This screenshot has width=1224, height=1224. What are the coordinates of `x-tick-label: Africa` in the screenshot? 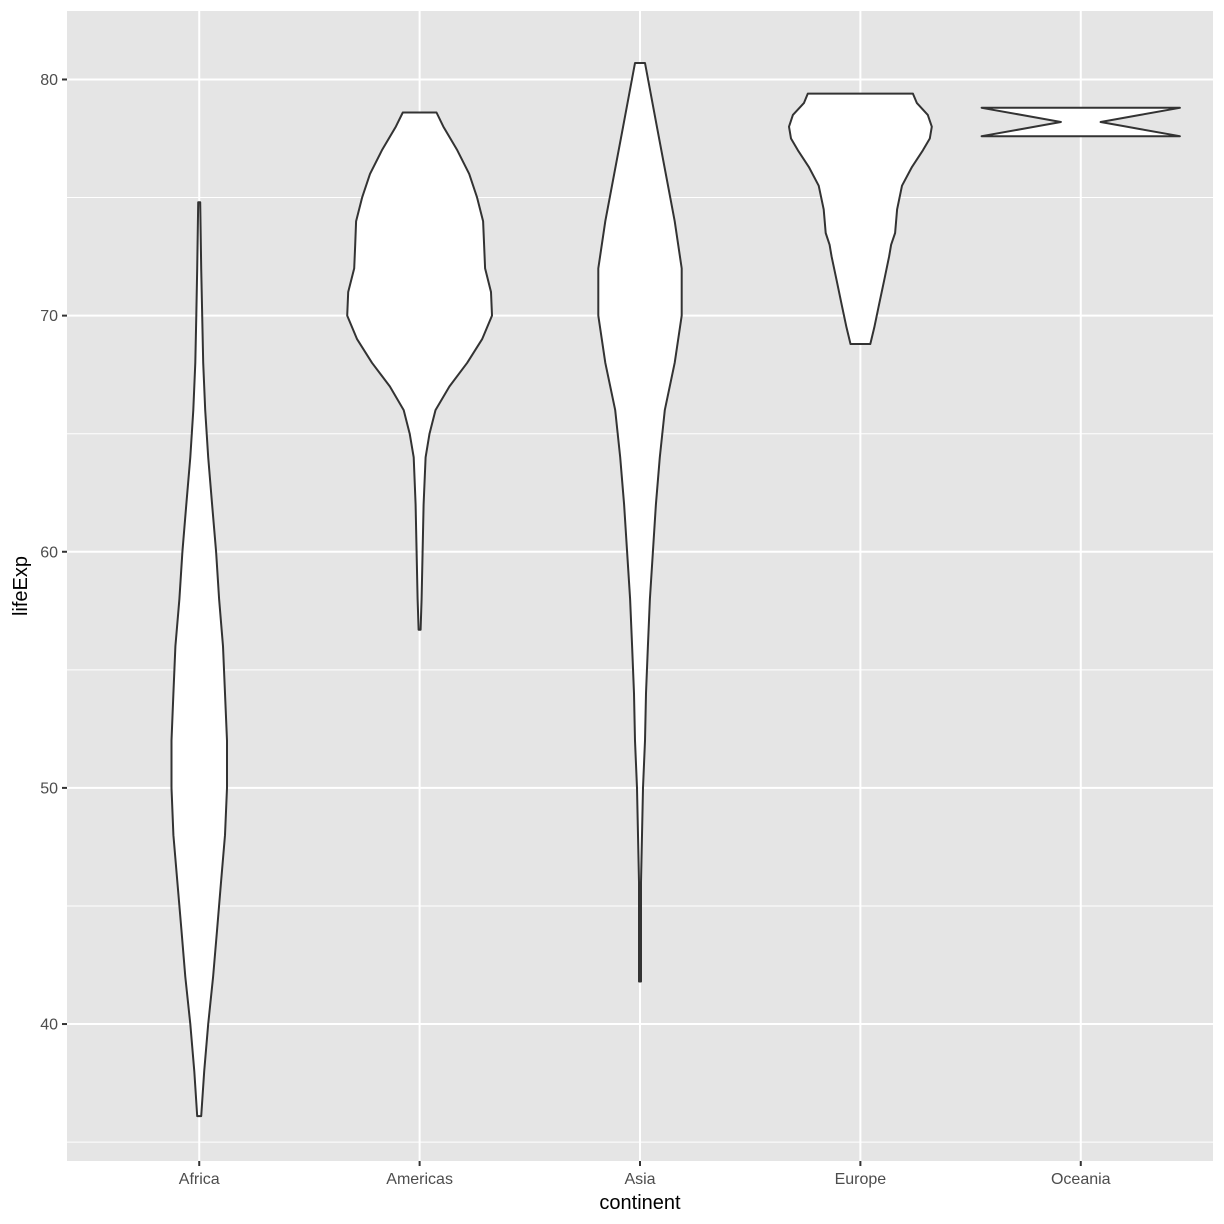 It's located at (199, 1179).